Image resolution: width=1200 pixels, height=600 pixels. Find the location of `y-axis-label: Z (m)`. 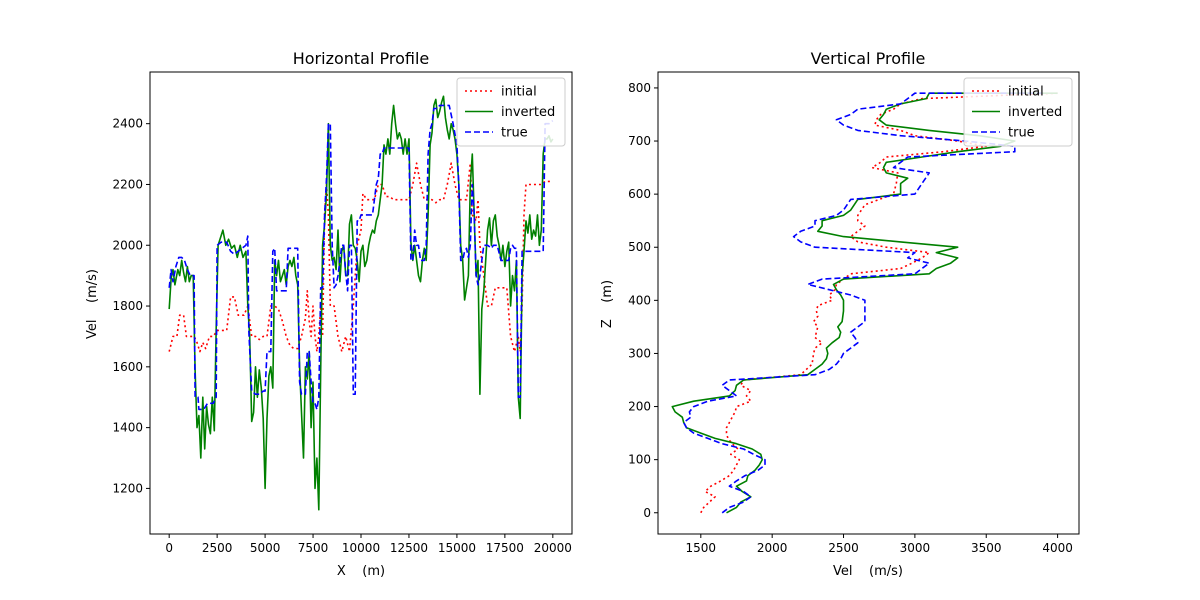

y-axis-label: Z (m) is located at coordinates (607, 304).